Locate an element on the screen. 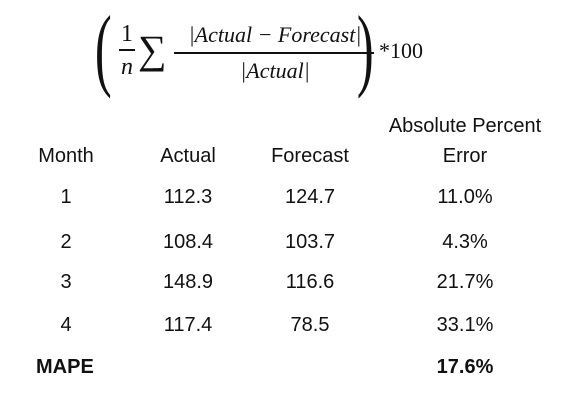 The width and height of the screenshot is (571, 408). summation-symbol: ∑ is located at coordinates (152, 49).